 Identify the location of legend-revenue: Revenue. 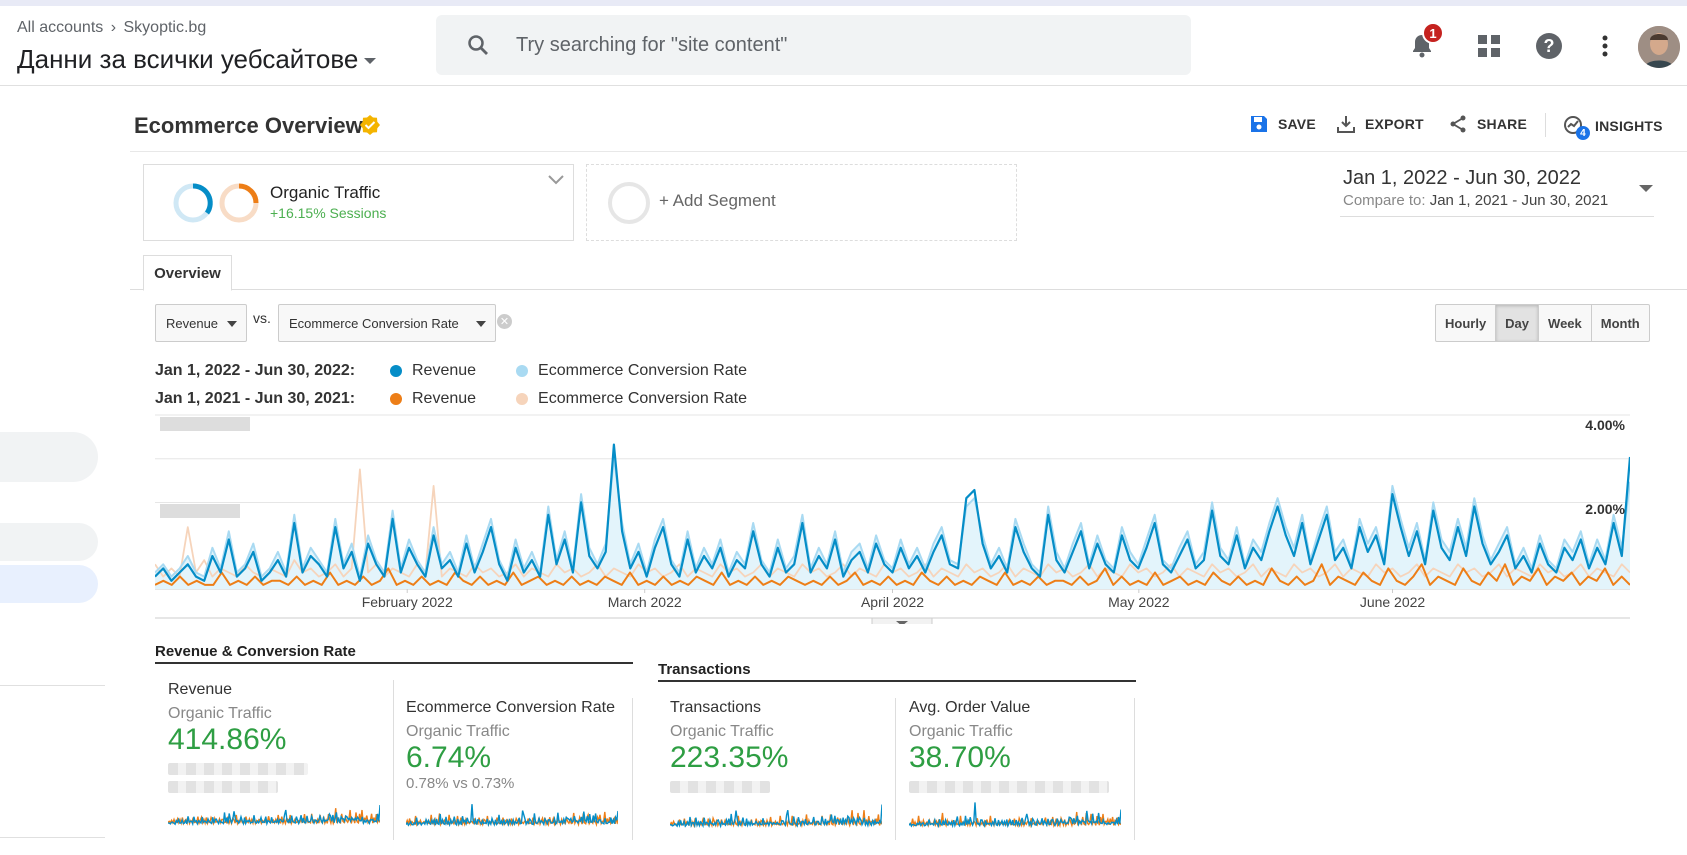
(444, 370).